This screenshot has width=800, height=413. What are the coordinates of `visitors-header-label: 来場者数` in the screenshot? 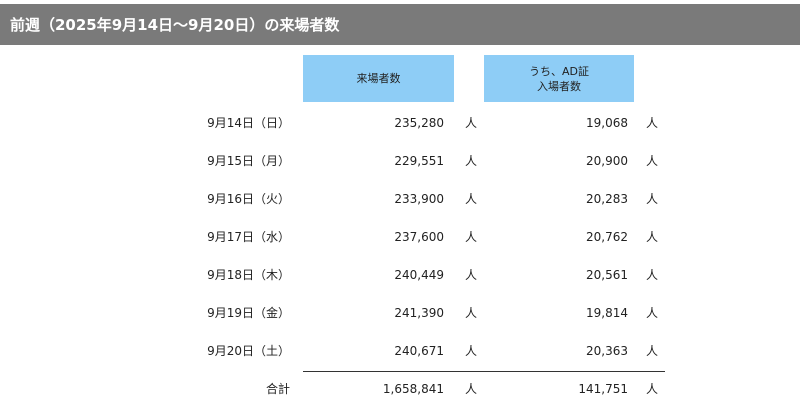 It's located at (378, 78).